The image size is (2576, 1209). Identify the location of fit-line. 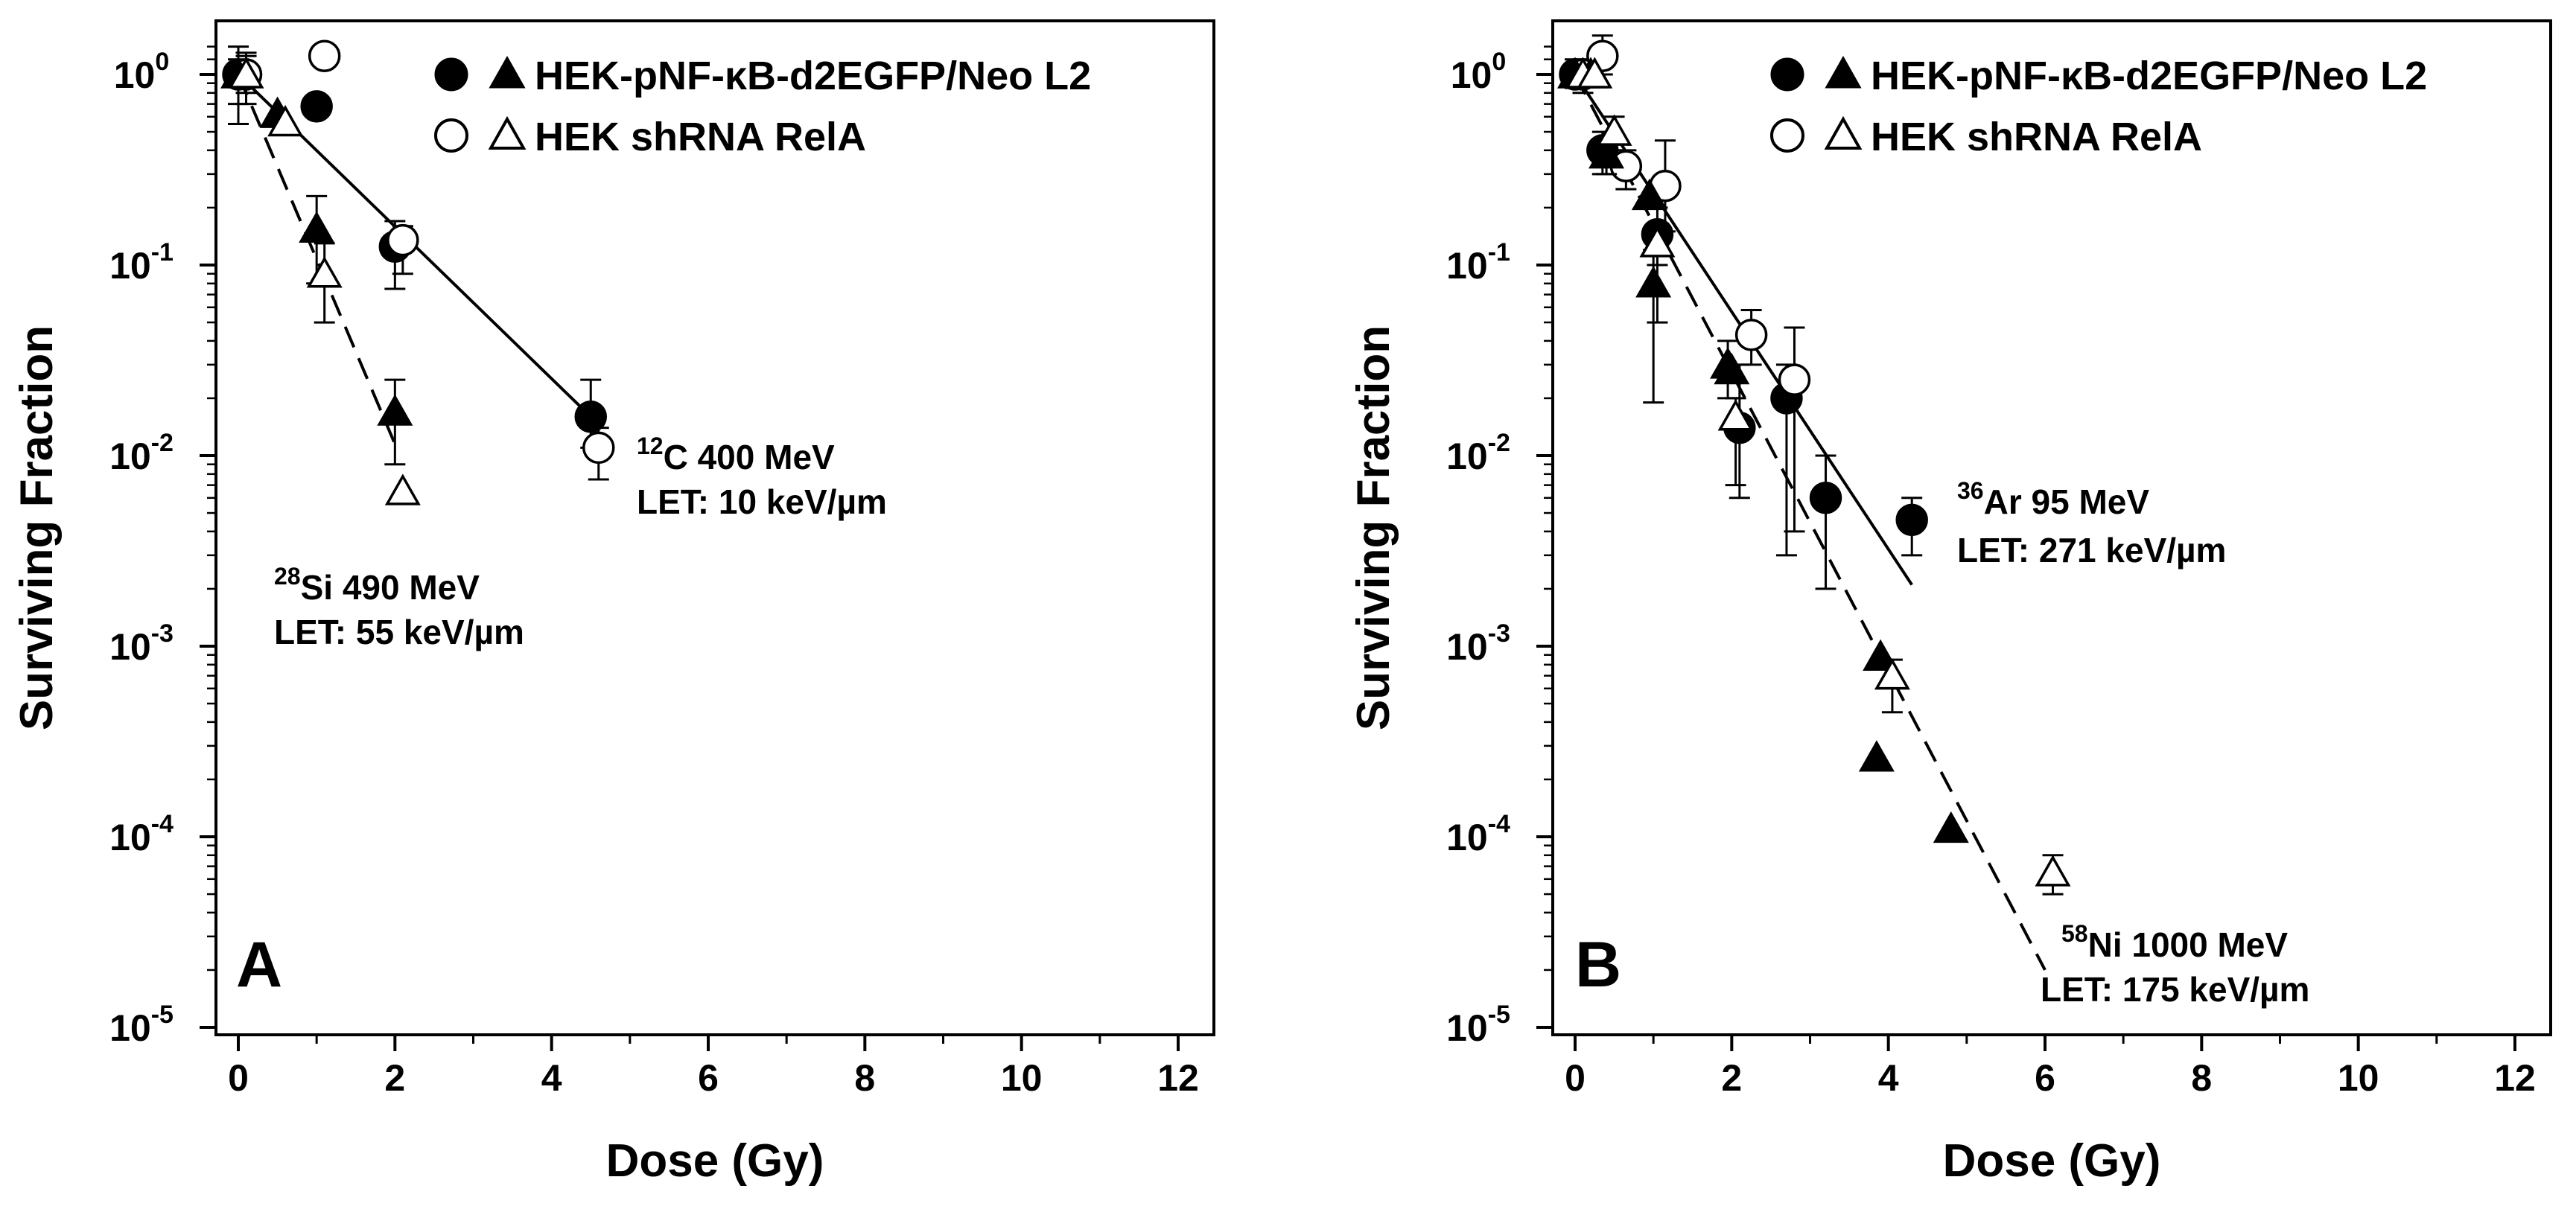
(1810, 522).